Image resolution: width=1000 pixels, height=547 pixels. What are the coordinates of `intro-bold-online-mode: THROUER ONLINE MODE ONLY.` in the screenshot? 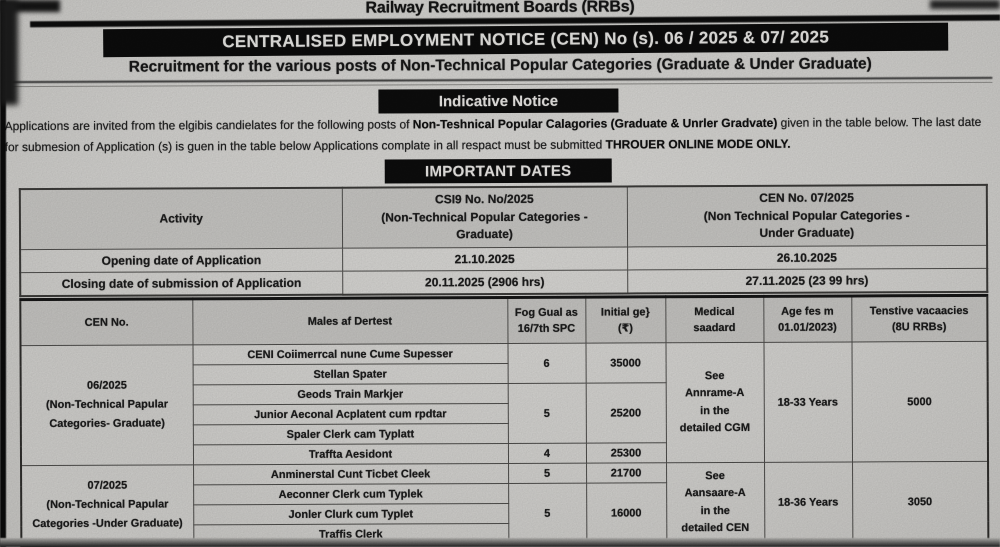 It's located at (698, 144).